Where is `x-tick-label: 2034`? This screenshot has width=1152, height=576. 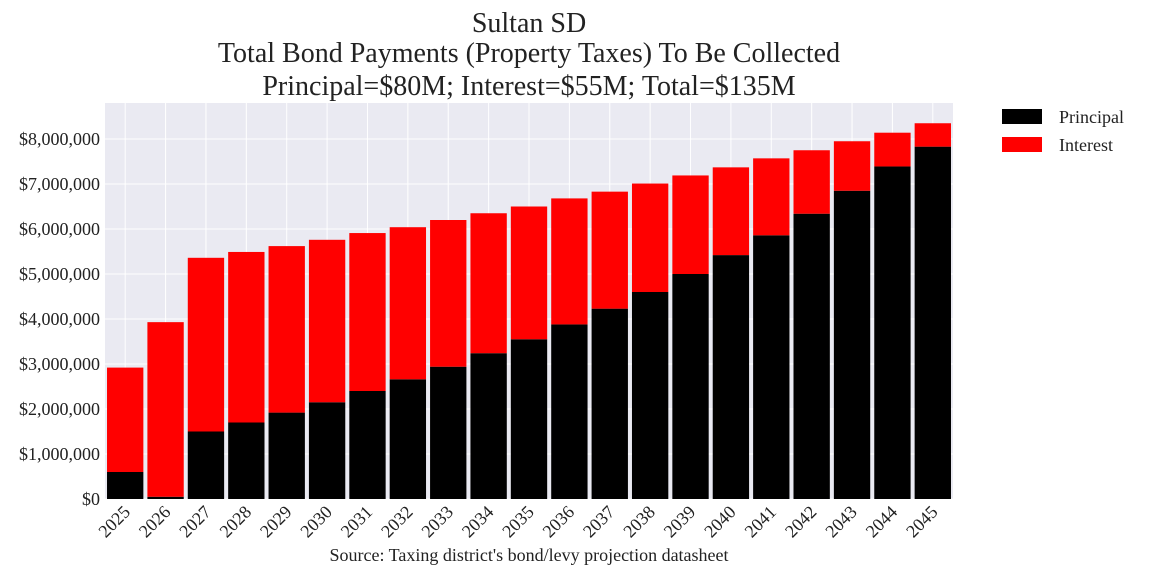 x-tick-label: 2034 is located at coordinates (478, 522).